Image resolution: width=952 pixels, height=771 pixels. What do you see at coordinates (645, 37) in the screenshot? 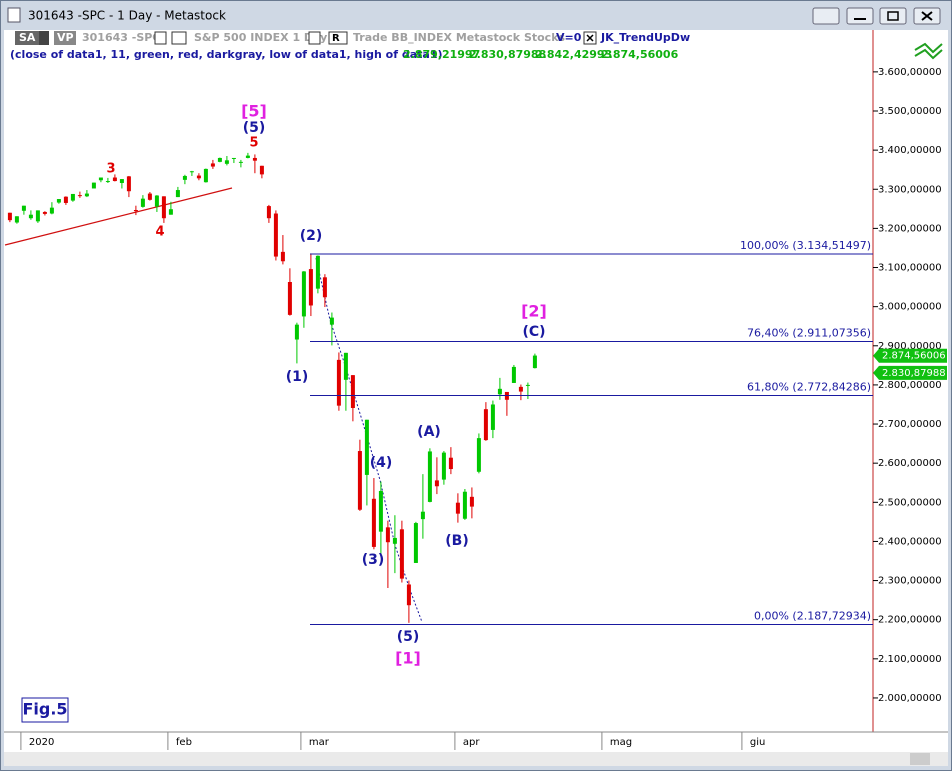
I see `indicator-name: JK_TrendUpDw` at bounding box center [645, 37].